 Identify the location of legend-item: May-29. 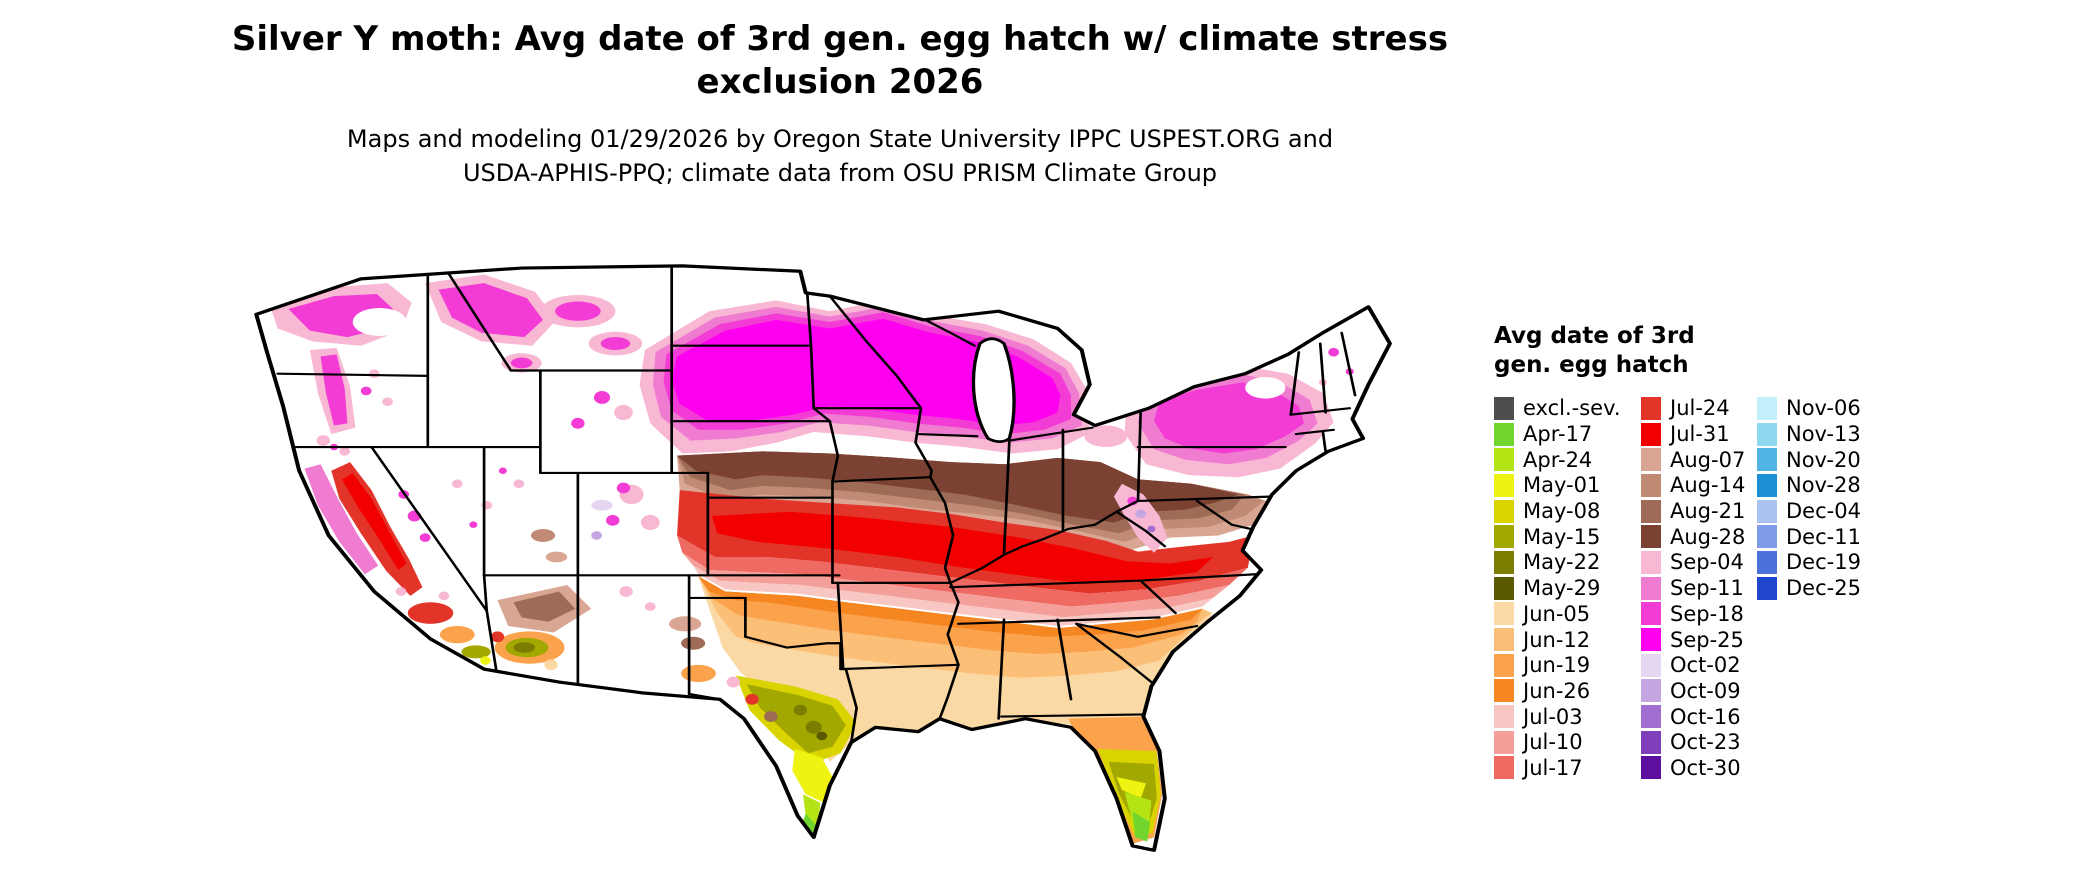
(1567, 588).